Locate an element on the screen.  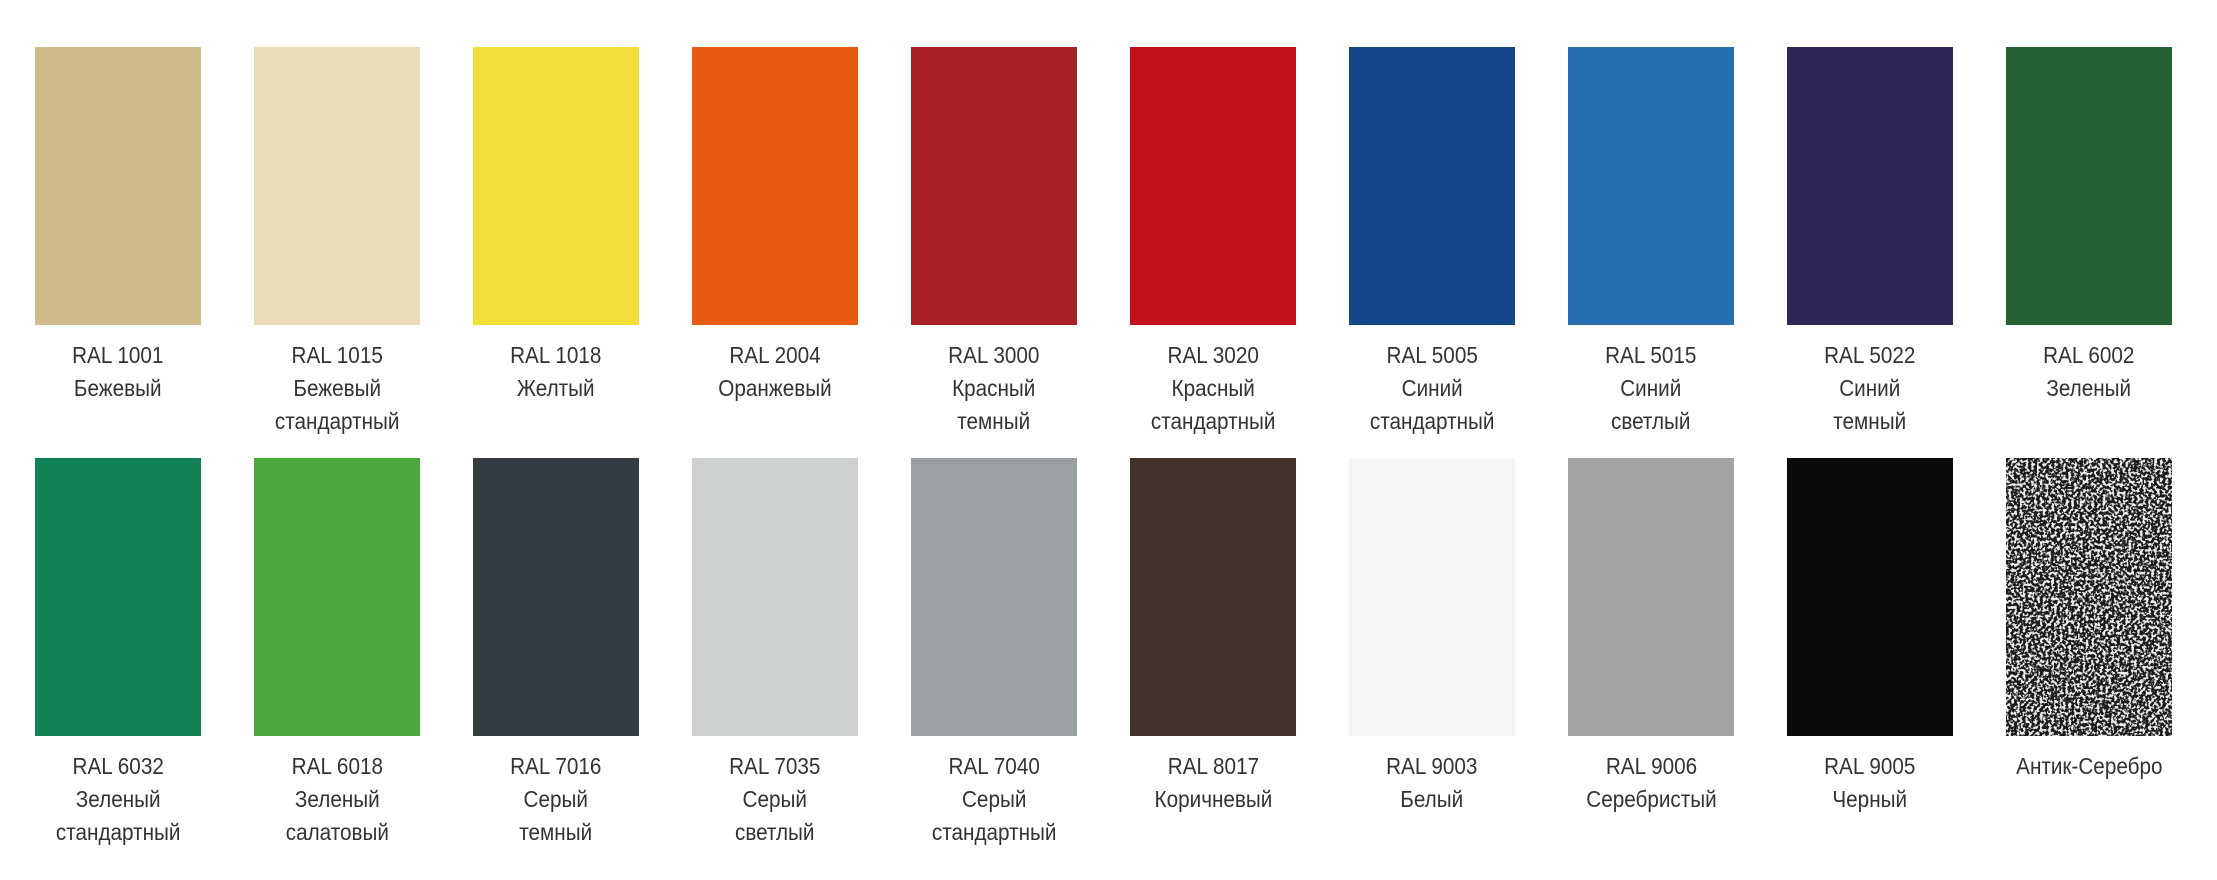
ral-code: RAL 1018 is located at coordinates (556, 355).